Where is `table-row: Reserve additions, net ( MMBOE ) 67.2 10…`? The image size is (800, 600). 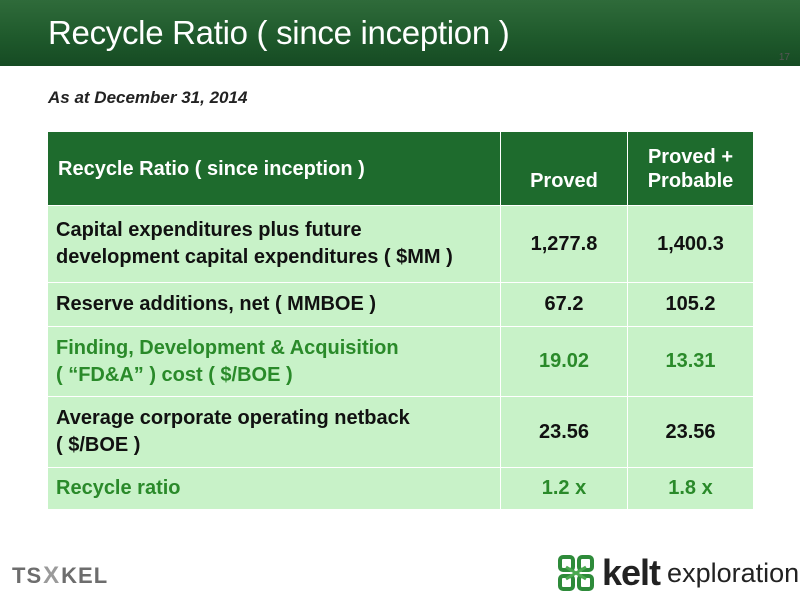 table-row: Reserve additions, net ( MMBOE ) 67.2 10… is located at coordinates (400, 304).